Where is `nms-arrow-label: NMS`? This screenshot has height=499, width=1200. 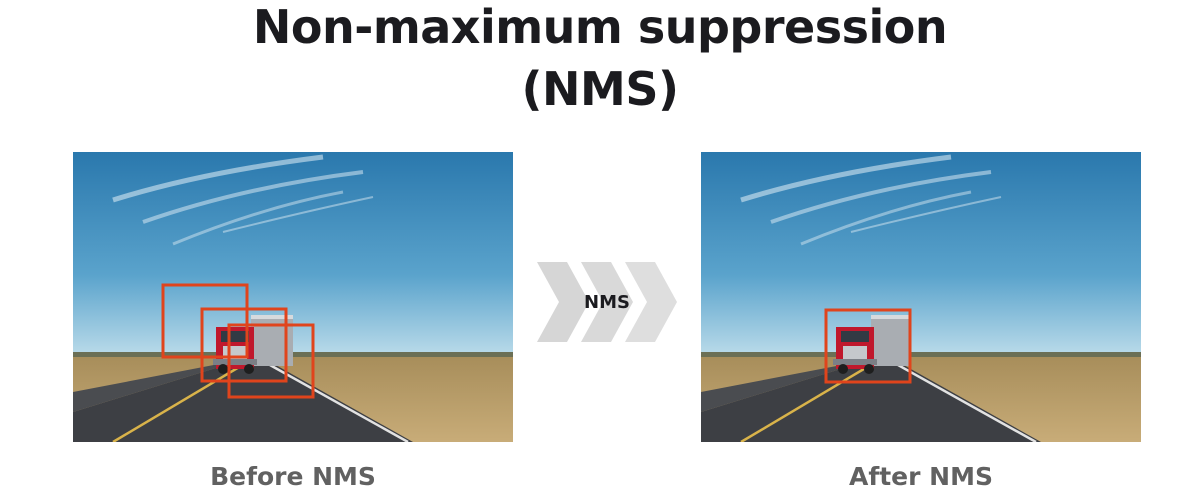 nms-arrow-label: NMS is located at coordinates (607, 302).